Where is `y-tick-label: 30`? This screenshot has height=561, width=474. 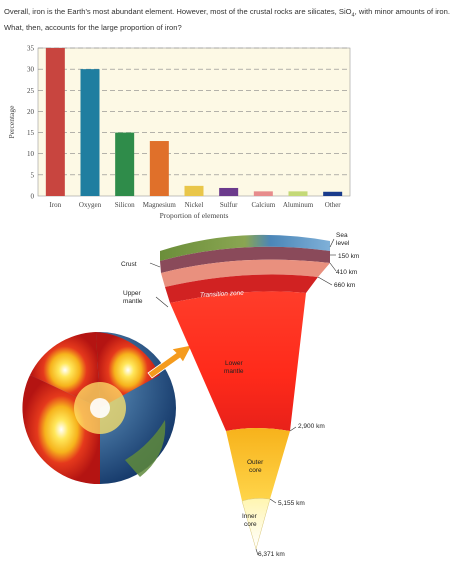 y-tick-label: 30 is located at coordinates (31, 70).